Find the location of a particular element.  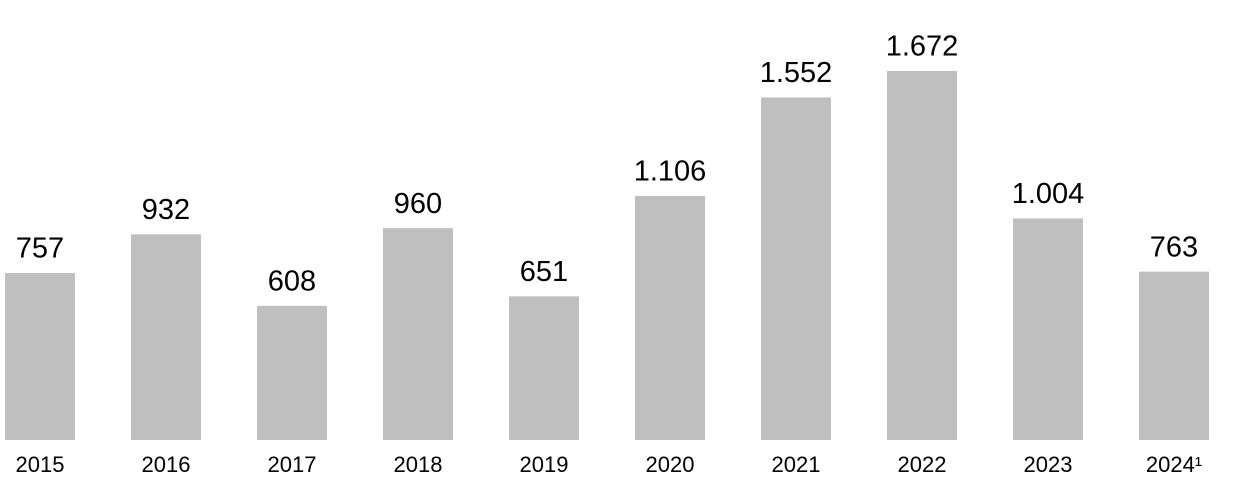

x-tick-label: 2022 is located at coordinates (922, 464).